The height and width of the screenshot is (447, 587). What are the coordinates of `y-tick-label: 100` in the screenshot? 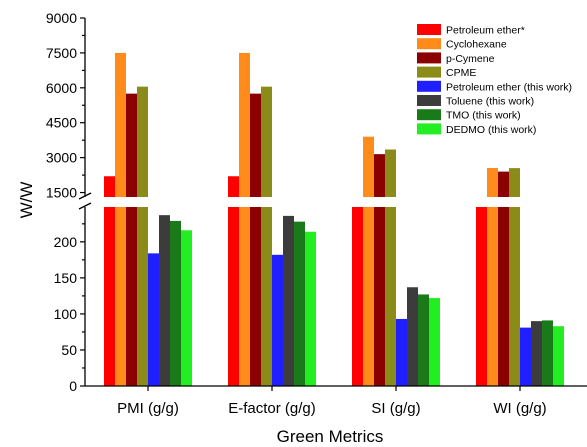 It's located at (66, 314).